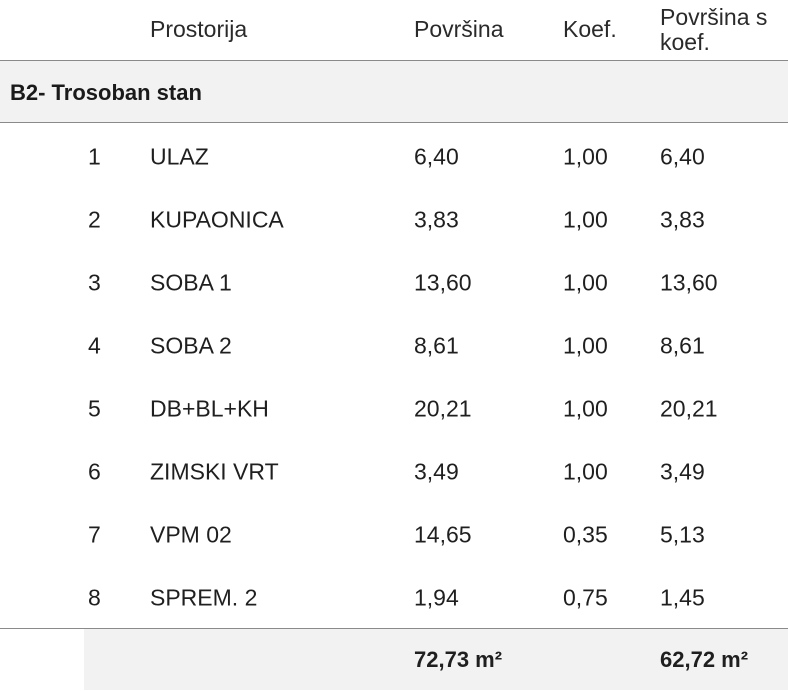  What do you see at coordinates (436, 345) in the screenshot?
I see `row-area: 8,61` at bounding box center [436, 345].